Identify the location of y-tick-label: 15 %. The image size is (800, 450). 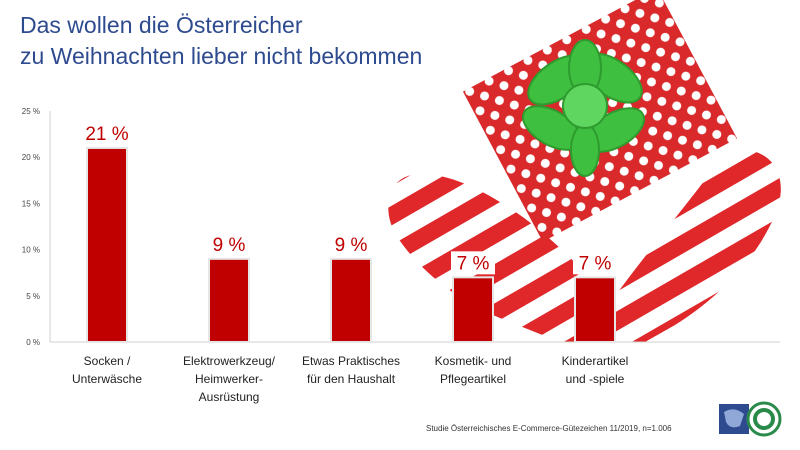
(31, 203).